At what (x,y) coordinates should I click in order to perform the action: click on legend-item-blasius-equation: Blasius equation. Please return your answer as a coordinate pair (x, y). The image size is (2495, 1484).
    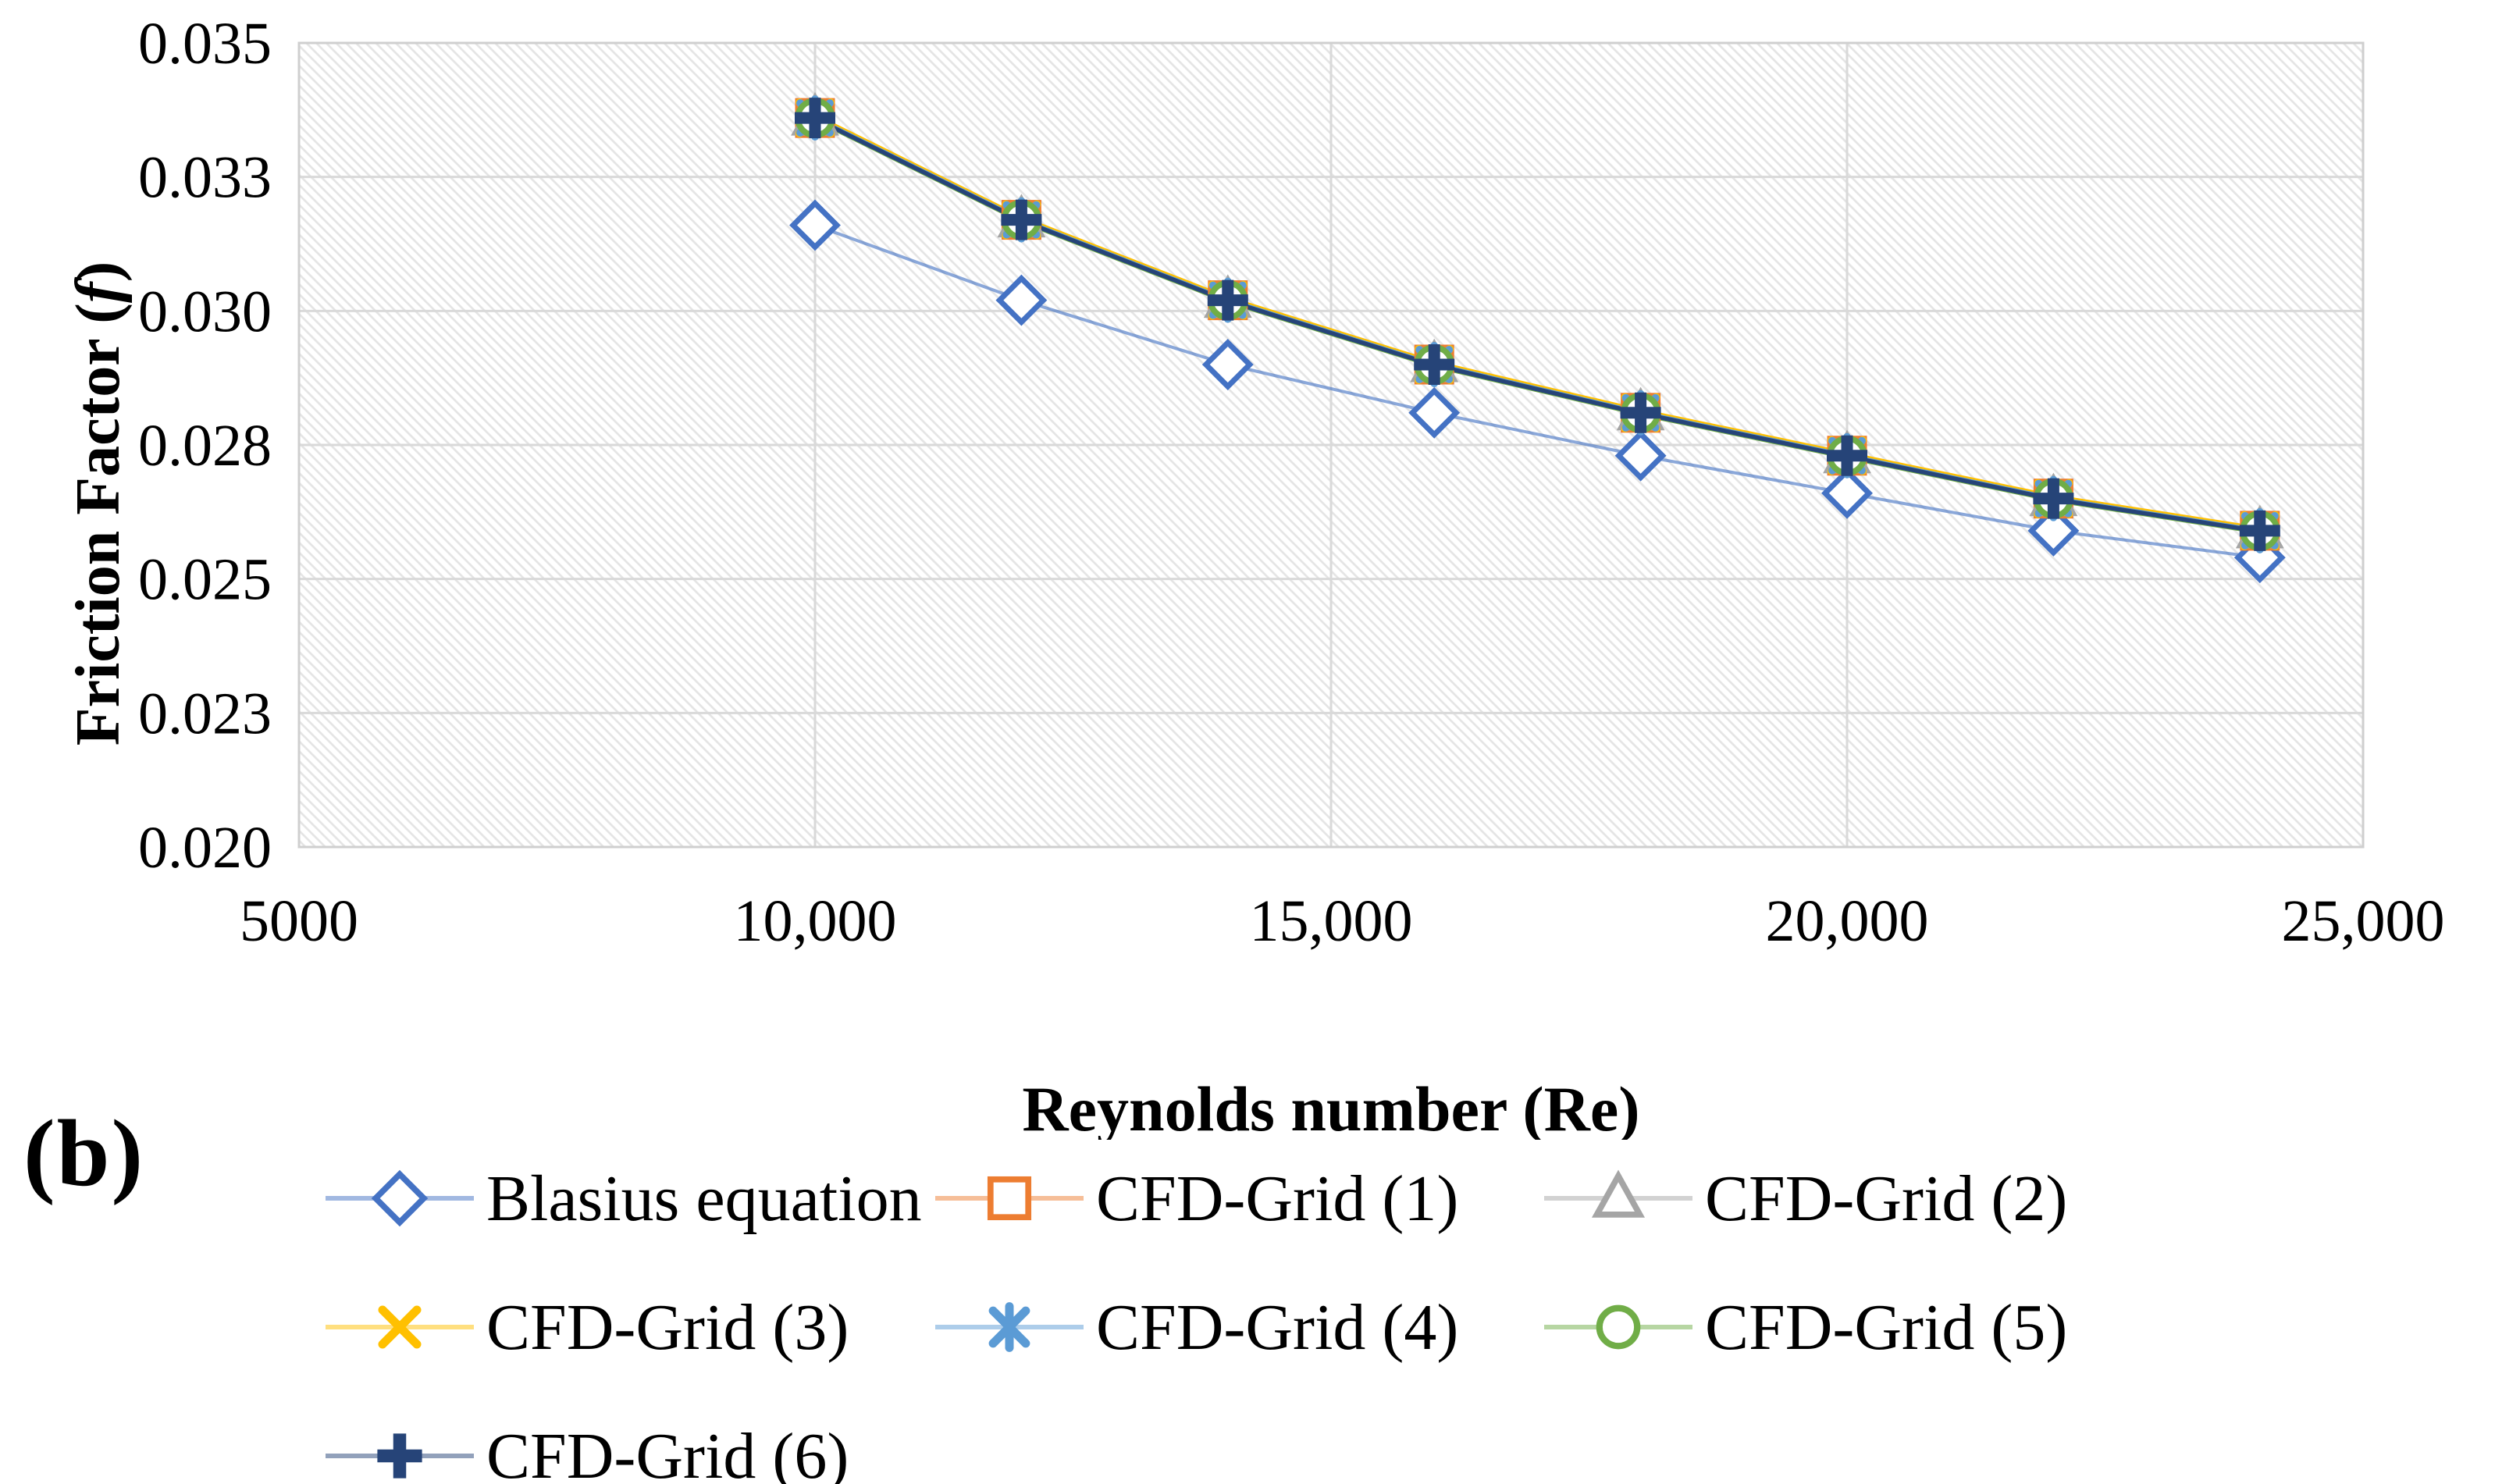
    Looking at the image, I should click on (624, 1198).